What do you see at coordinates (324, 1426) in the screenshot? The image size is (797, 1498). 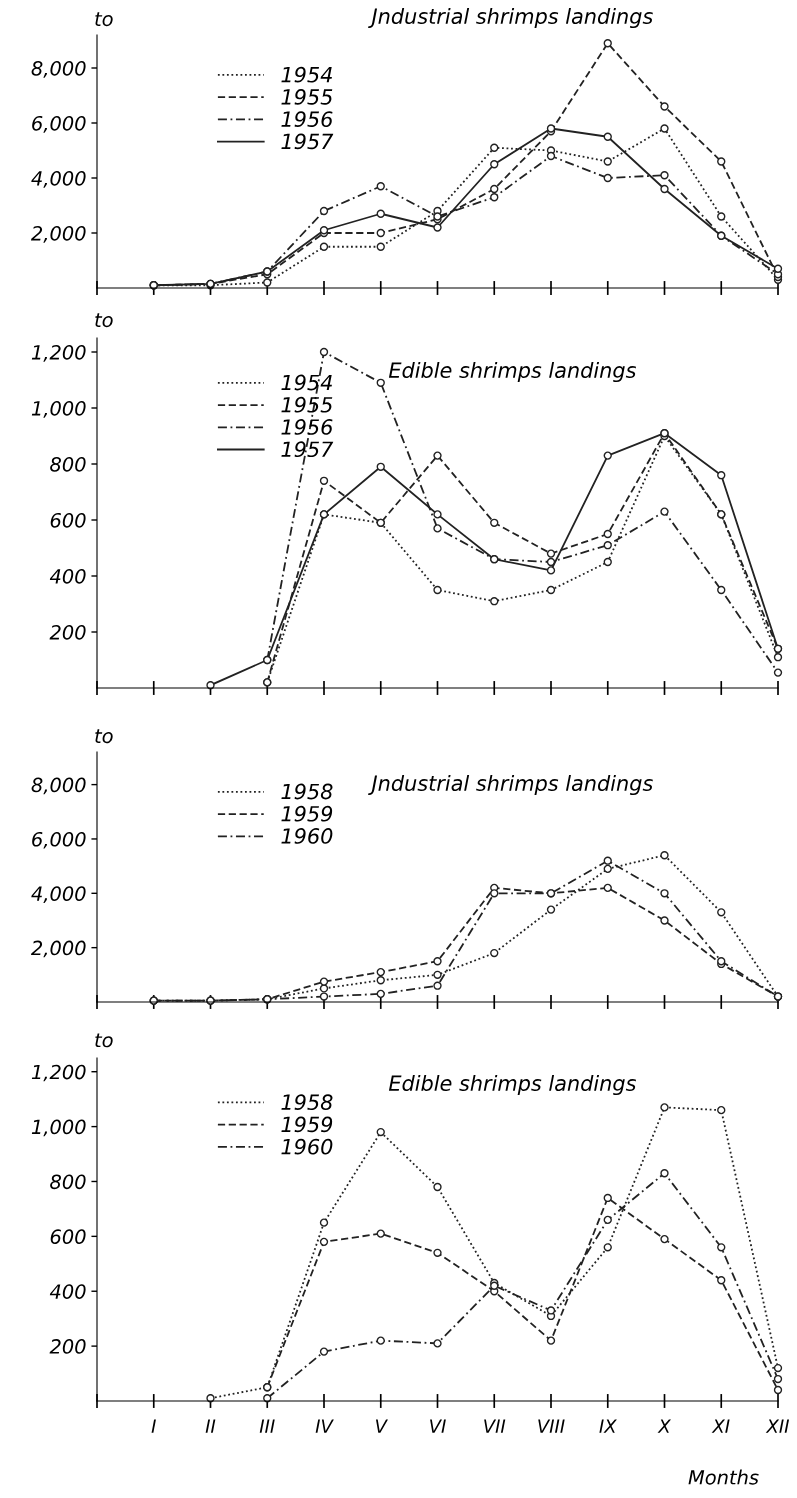 I see `x-tick-label: IV` at bounding box center [324, 1426].